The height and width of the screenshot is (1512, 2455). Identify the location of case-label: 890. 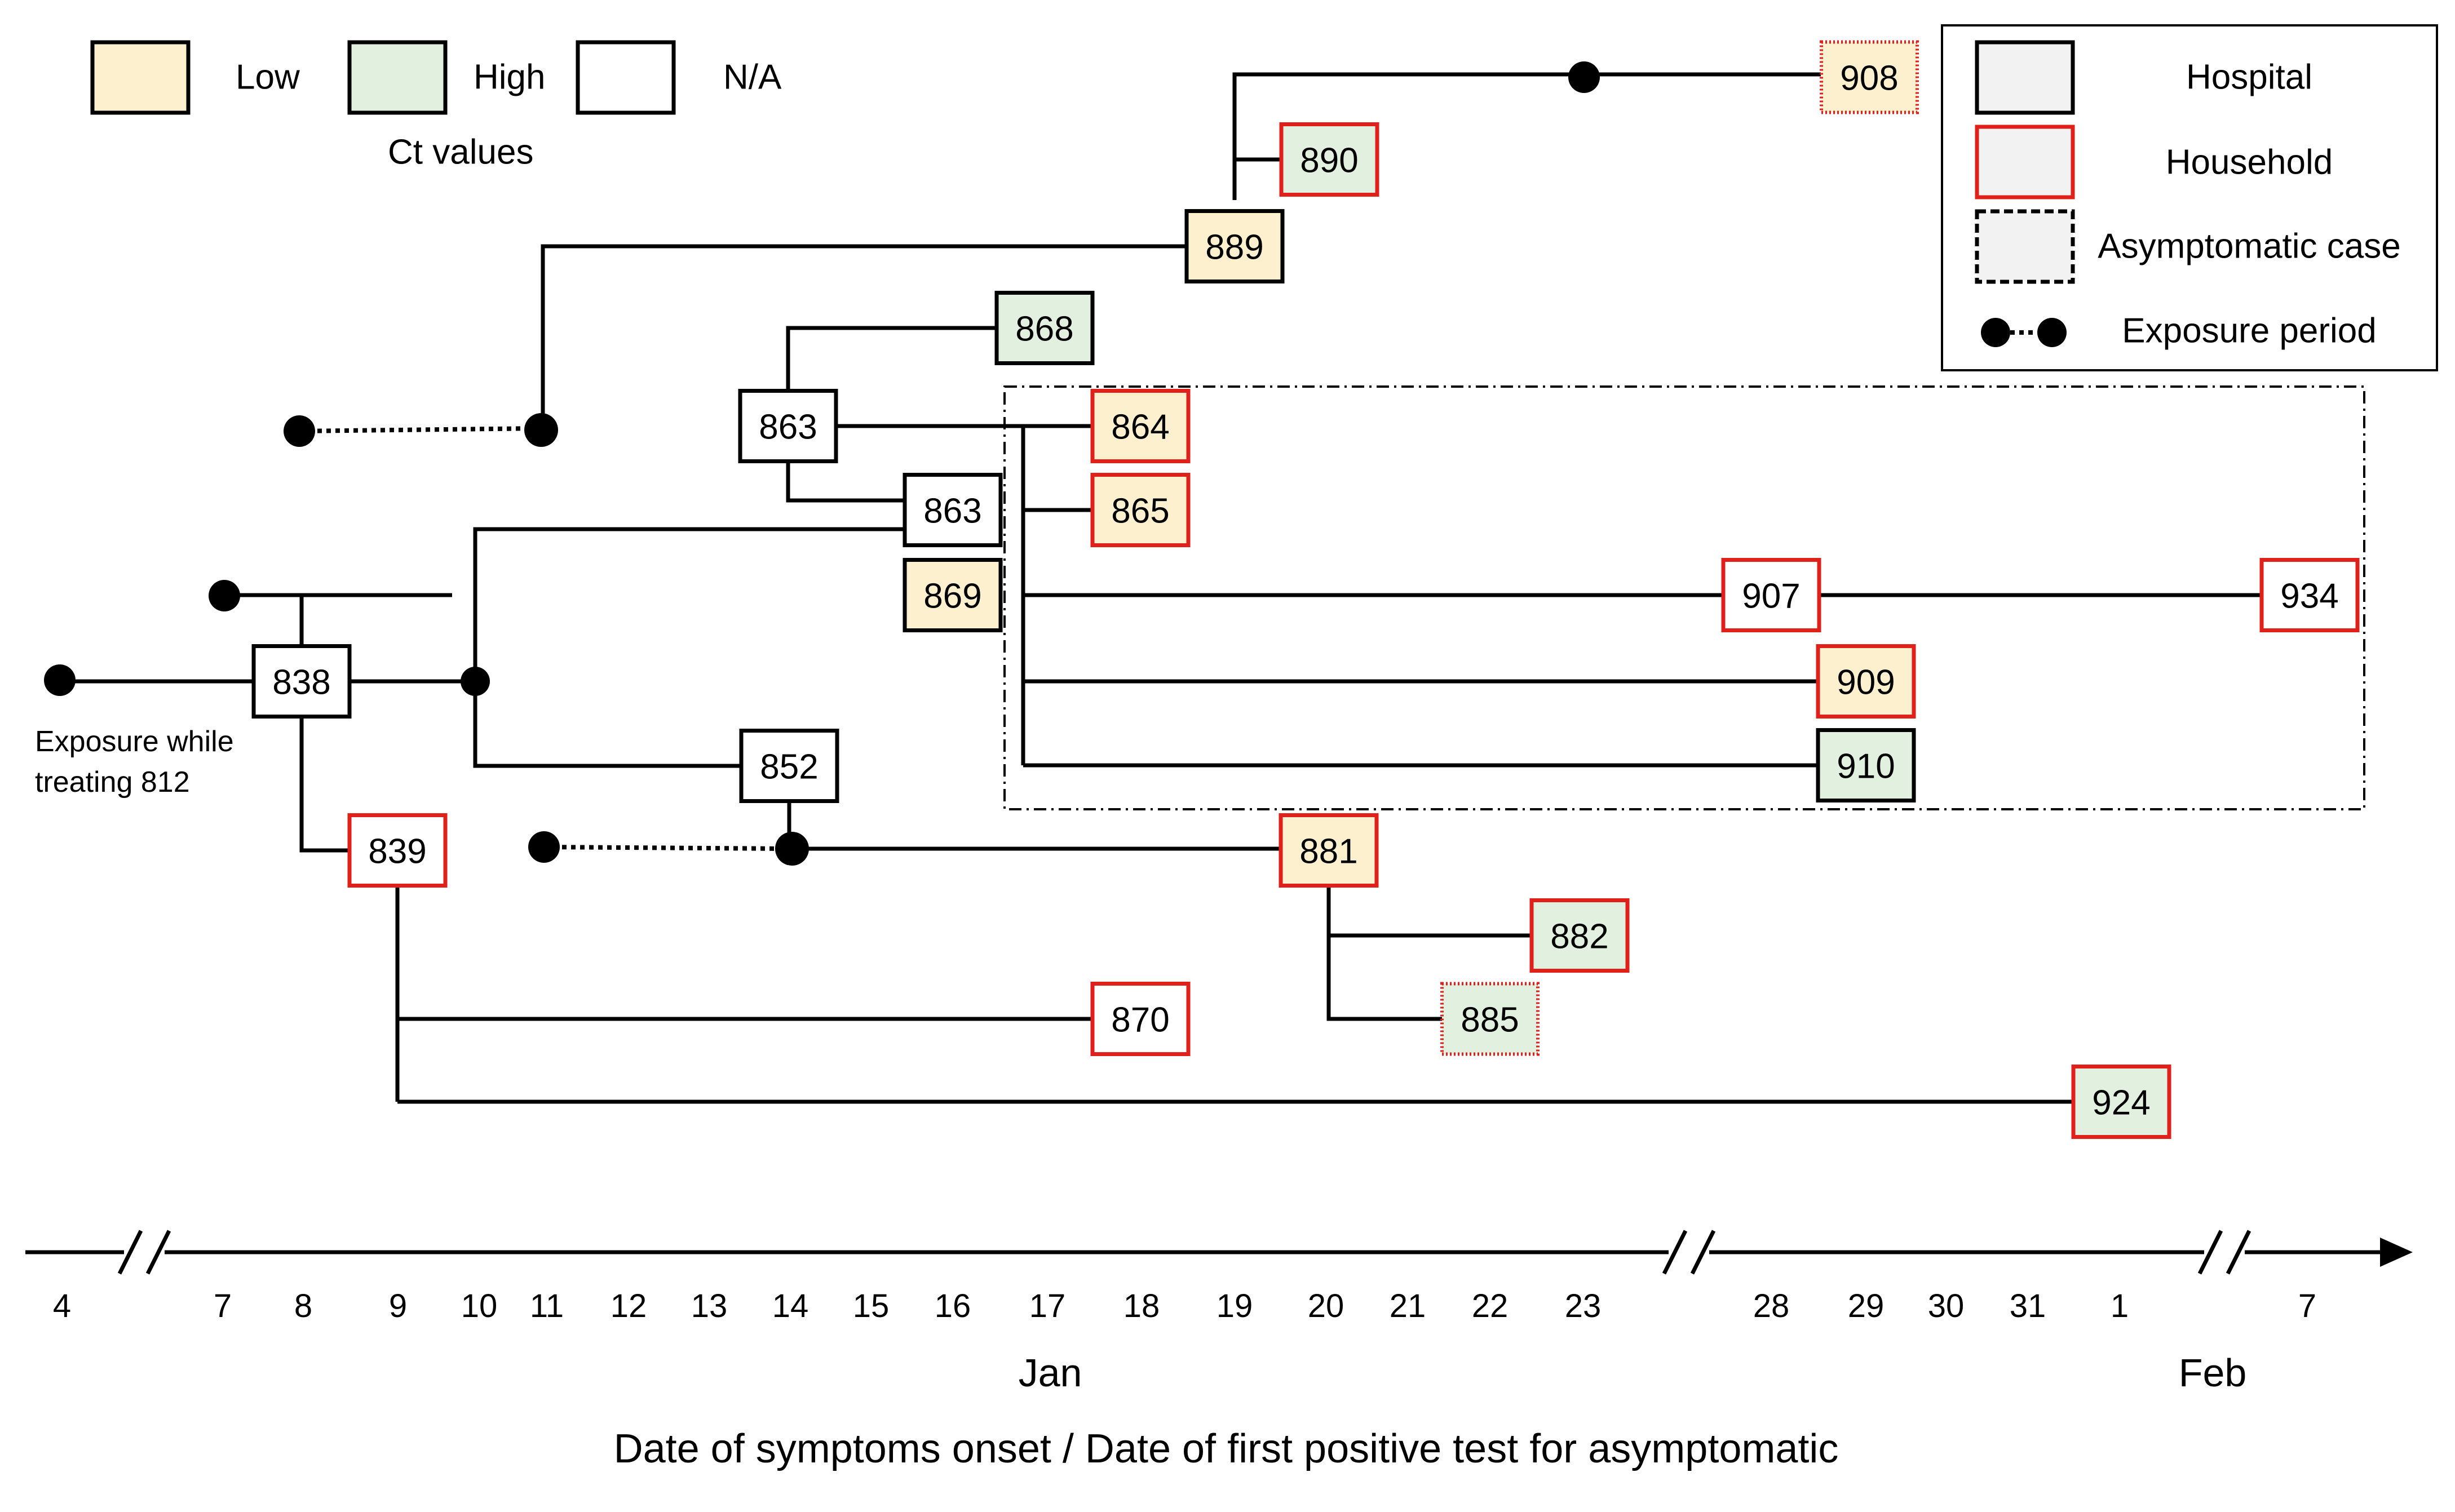
(1329, 161).